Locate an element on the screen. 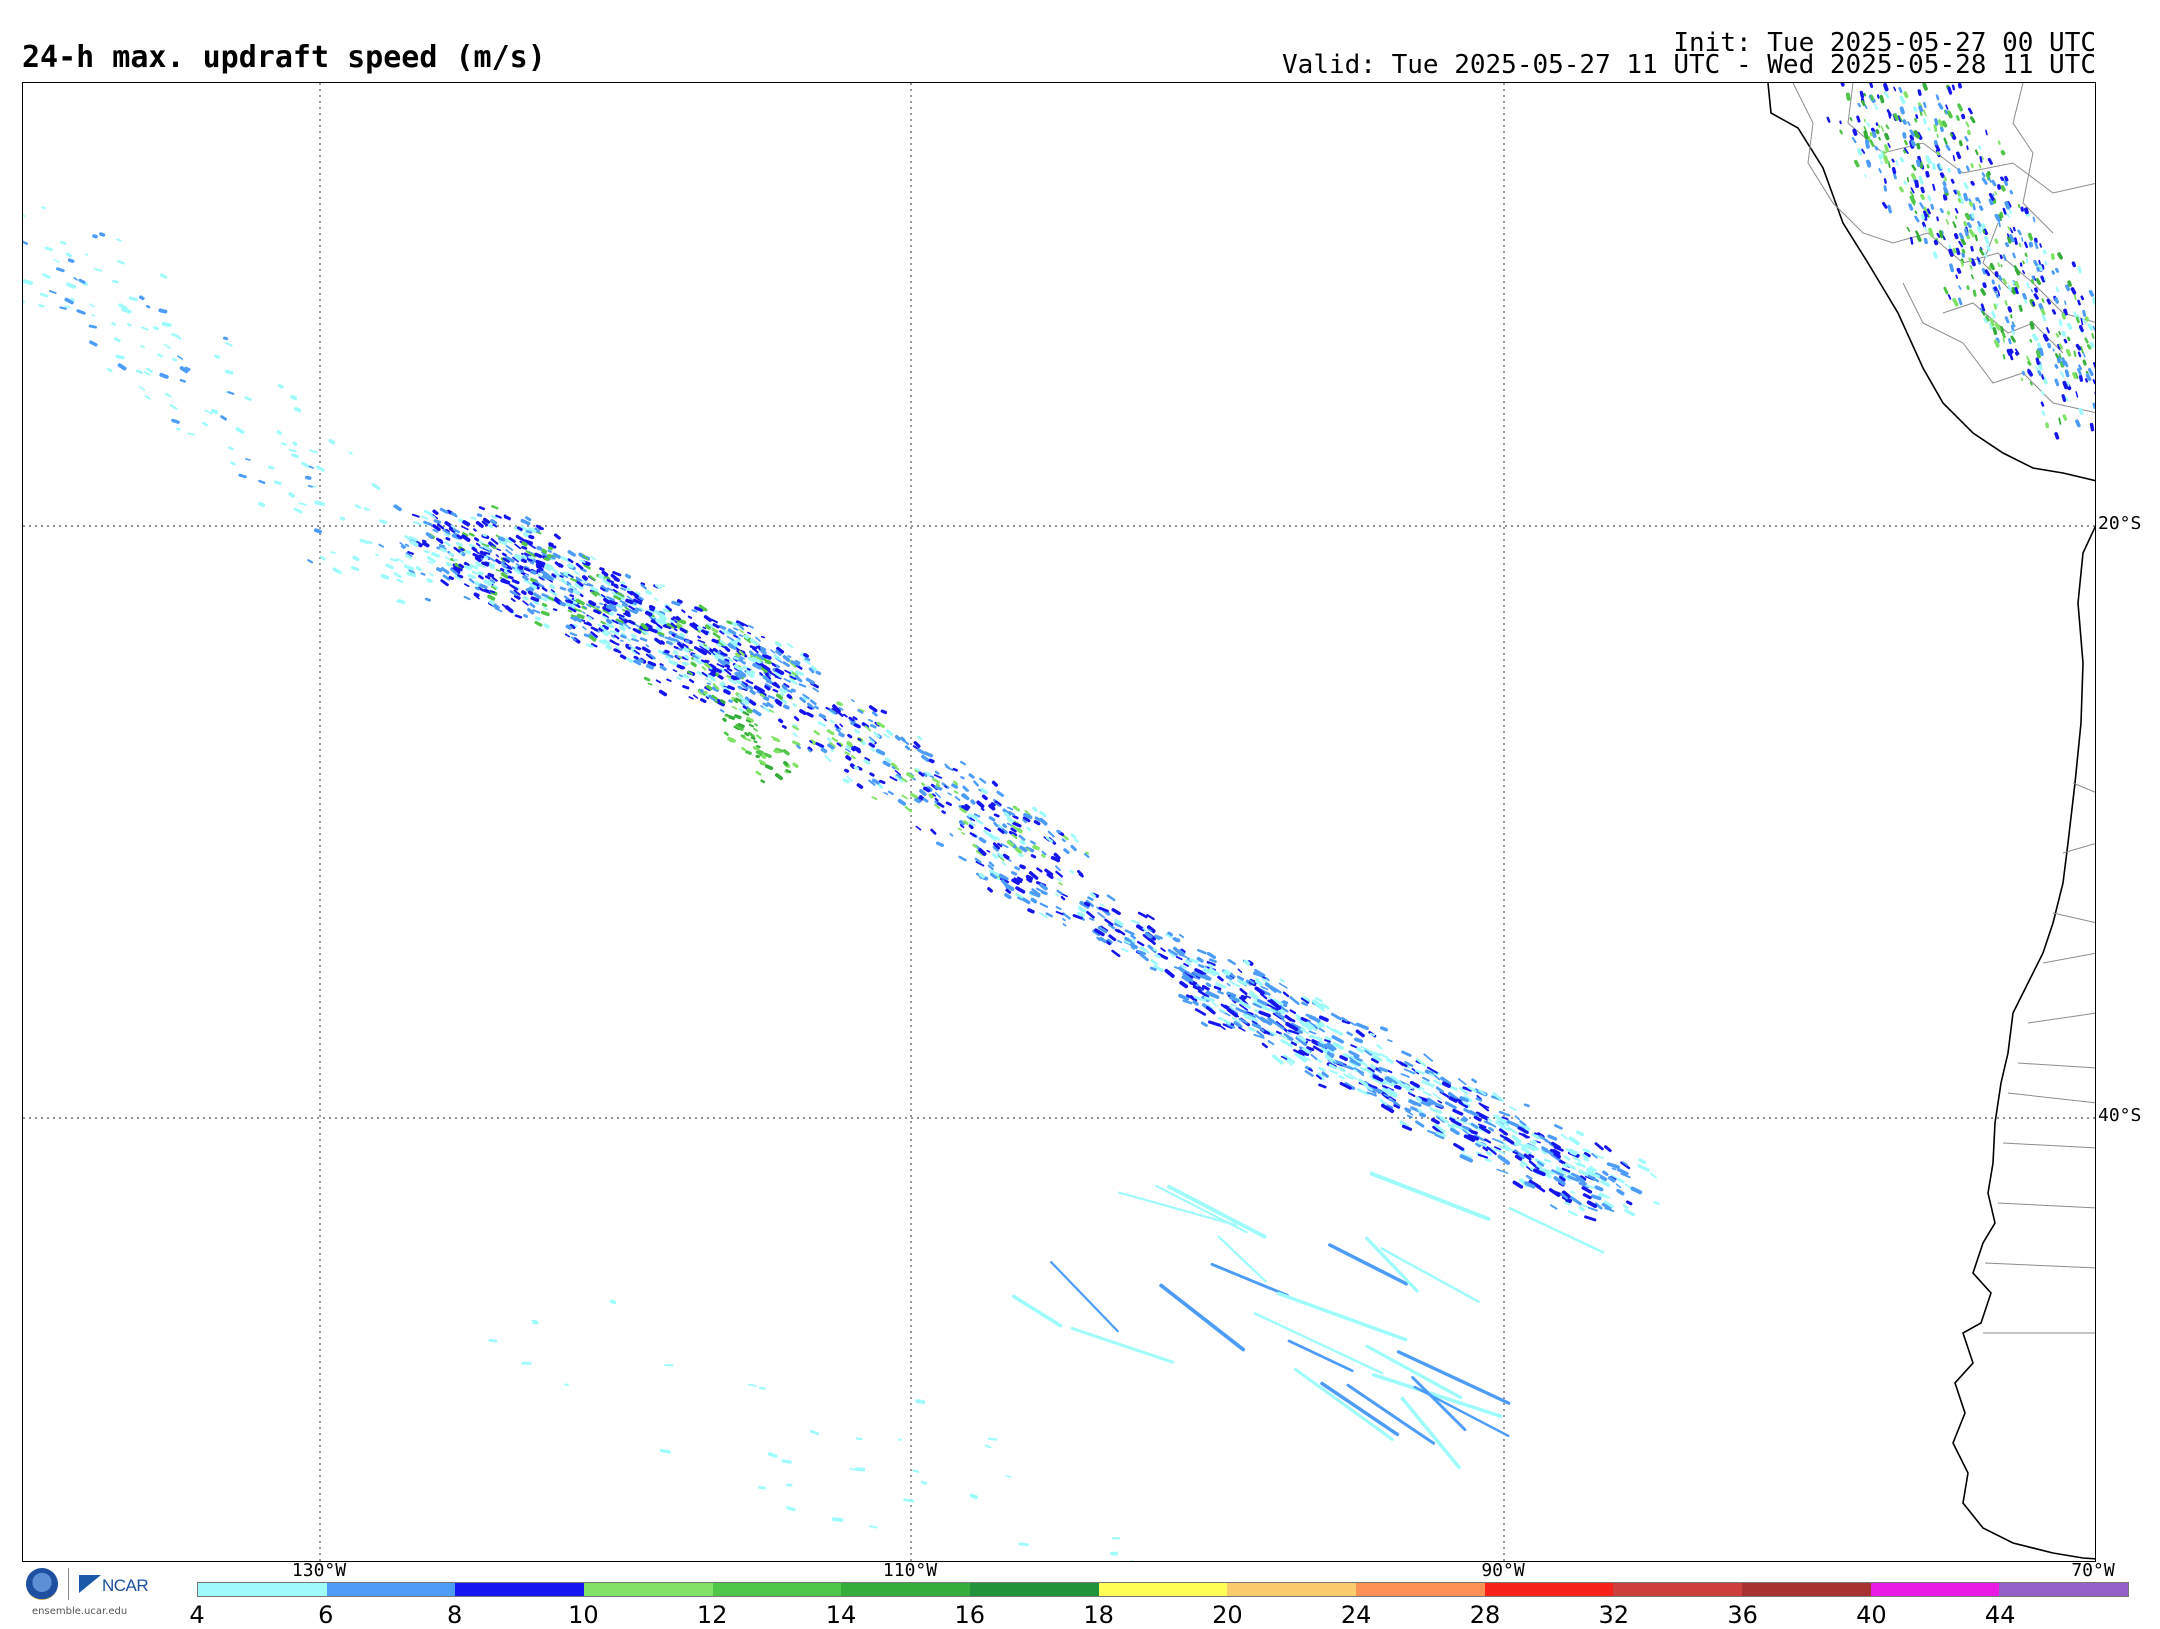 This screenshot has height=1629, width=2160. updraft-streak is located at coordinates (1217, 1212).